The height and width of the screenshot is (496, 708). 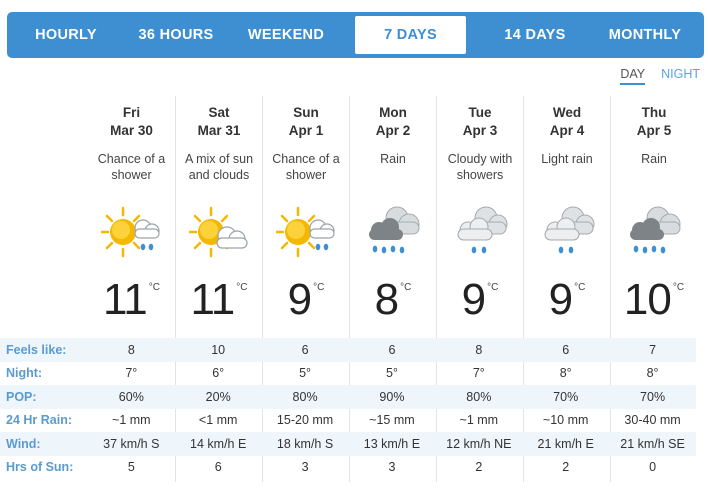 What do you see at coordinates (654, 130) in the screenshot?
I see `day-date: Apr 5` at bounding box center [654, 130].